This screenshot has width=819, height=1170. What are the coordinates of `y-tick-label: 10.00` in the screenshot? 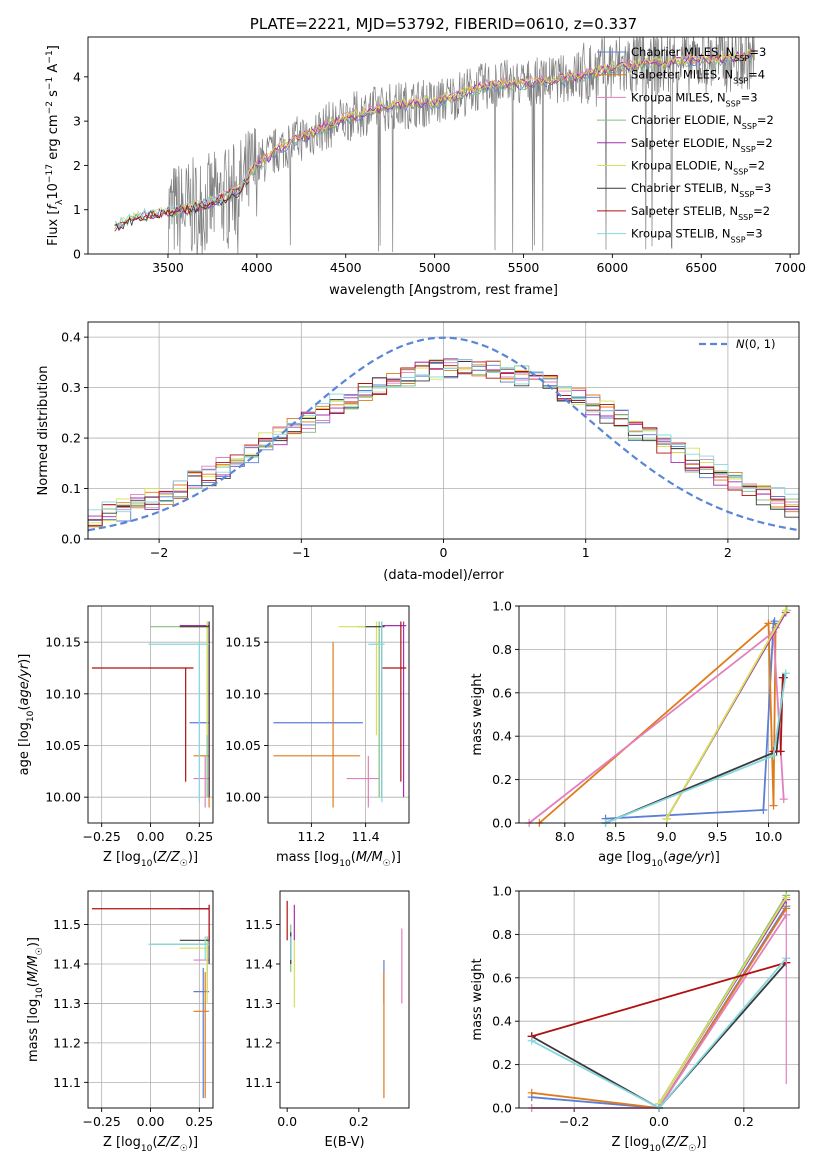 It's located at (63, 797).